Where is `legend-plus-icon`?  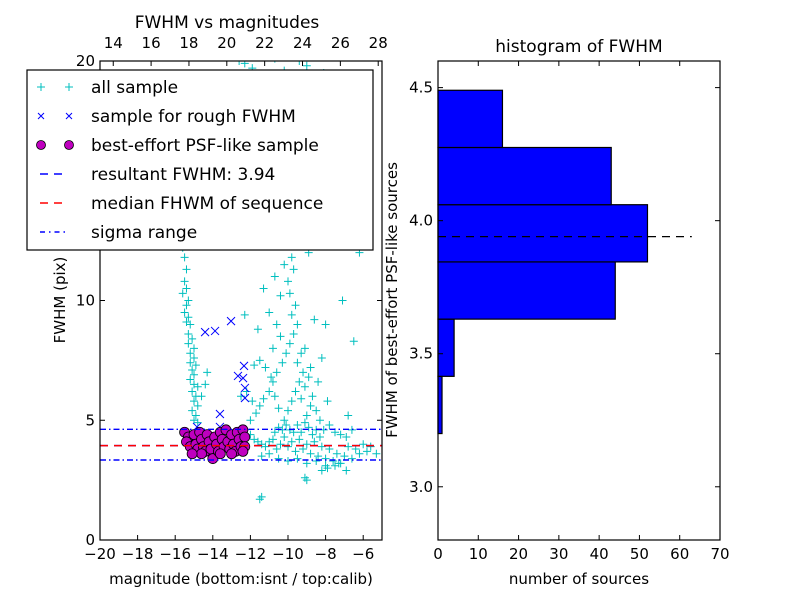 legend-plus-icon is located at coordinates (41, 87).